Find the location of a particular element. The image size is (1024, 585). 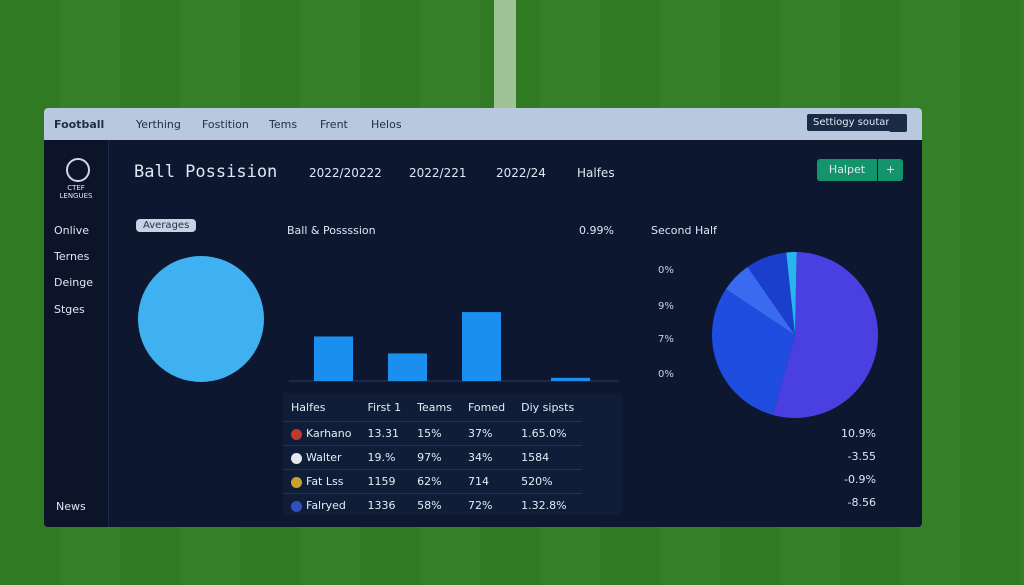

table-cell: 19.% is located at coordinates (384, 457).